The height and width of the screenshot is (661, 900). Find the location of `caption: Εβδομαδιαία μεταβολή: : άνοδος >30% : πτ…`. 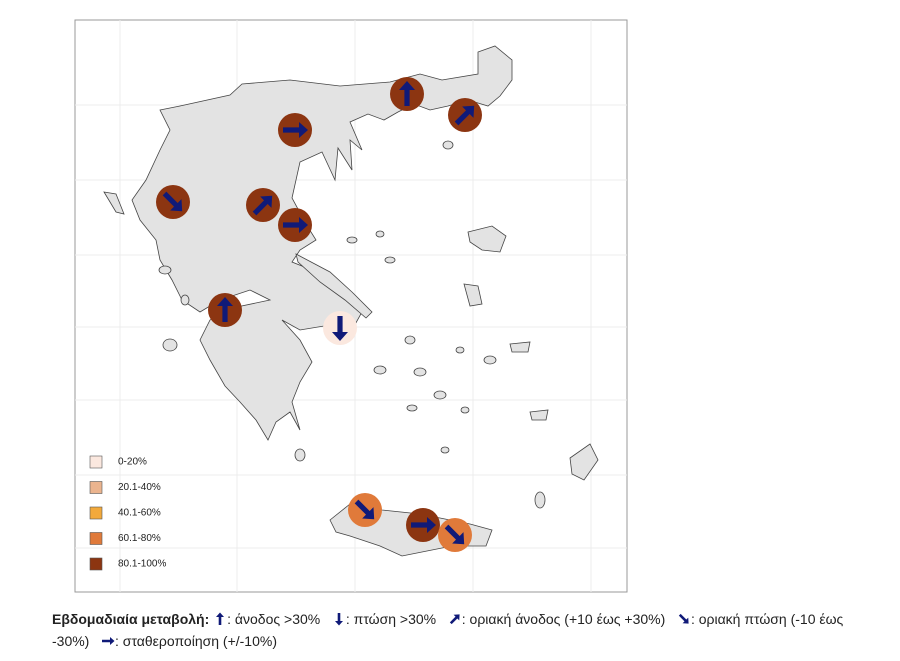

caption: Εβδομαδιαία μεταβολή: : άνοδος >30% : πτ… is located at coordinates (462, 630).